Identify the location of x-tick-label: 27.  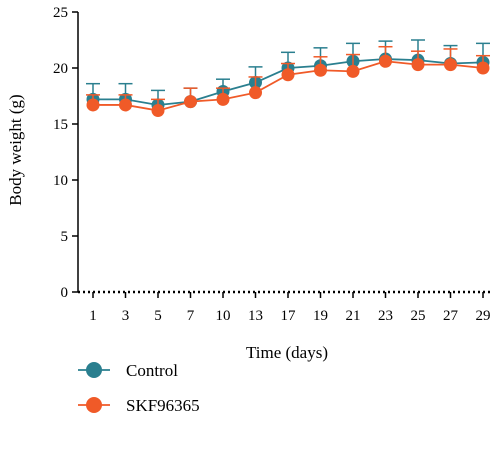
(451, 316).